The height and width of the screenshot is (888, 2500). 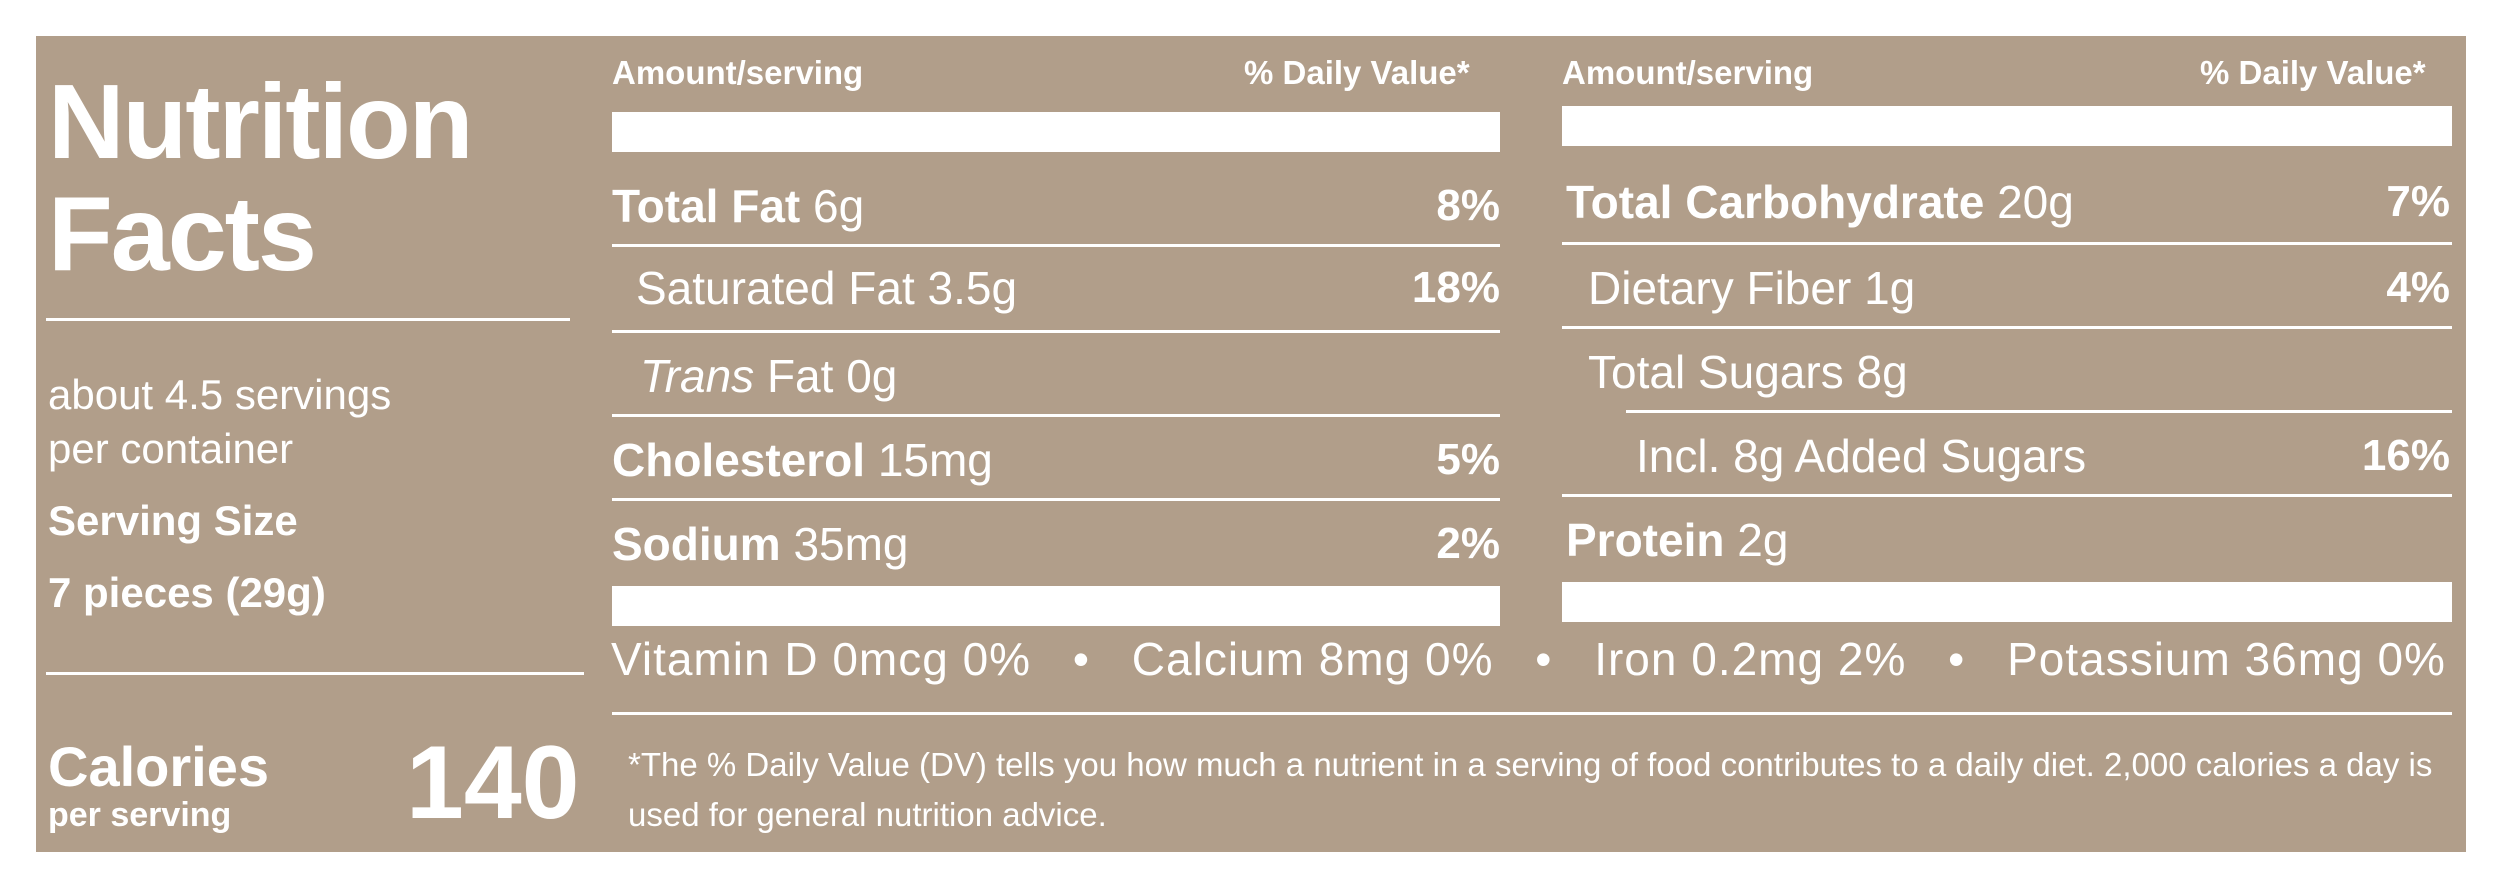 I want to click on row-protein: Protein 2g, so click(x=1677, y=540).